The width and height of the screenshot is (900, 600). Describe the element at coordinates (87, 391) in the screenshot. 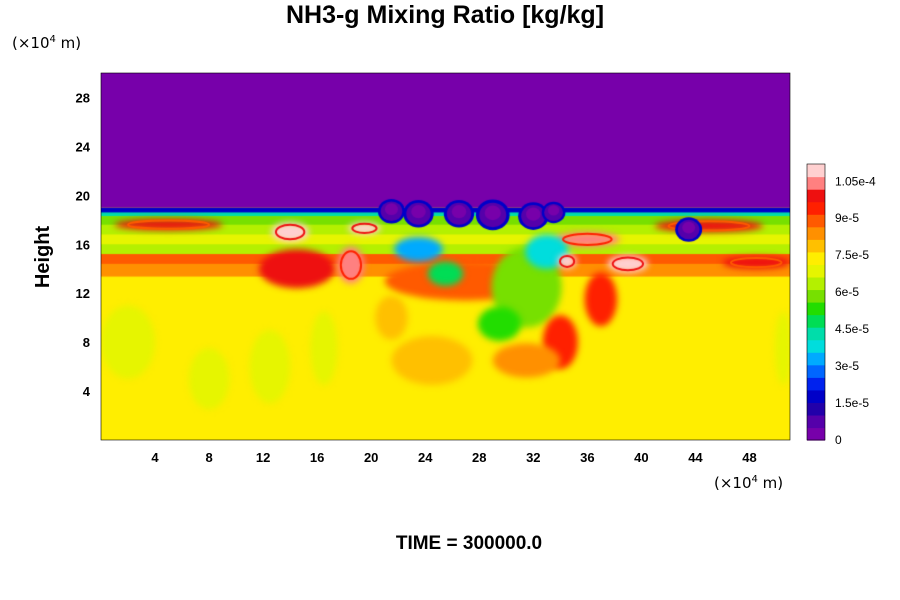

I see `y-tick-label: 4` at that location.